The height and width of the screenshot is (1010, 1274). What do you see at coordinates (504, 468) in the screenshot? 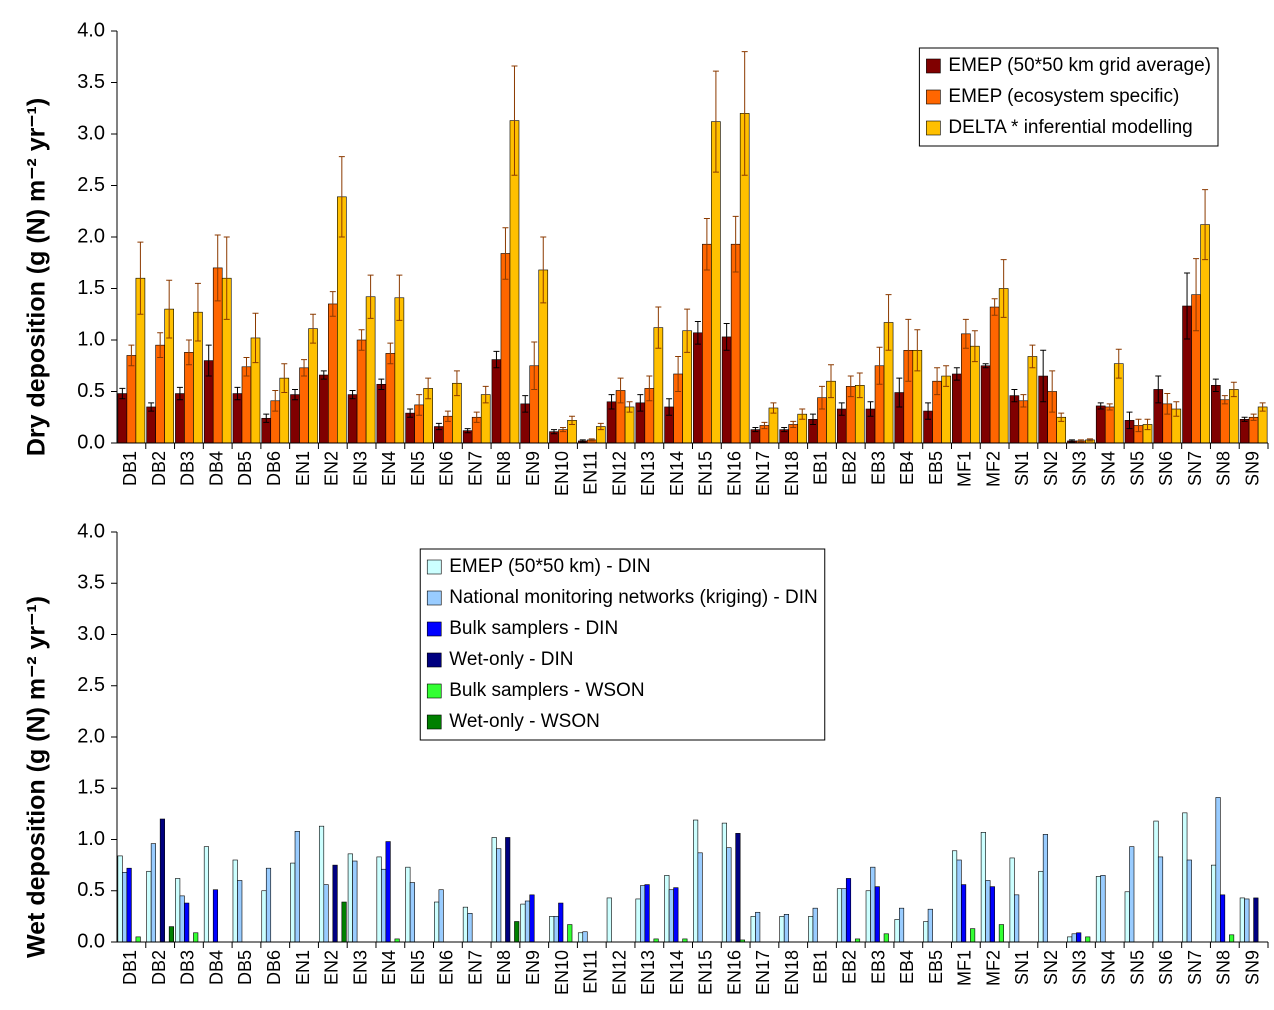
I see `x-tick-label: EN8` at bounding box center [504, 468].